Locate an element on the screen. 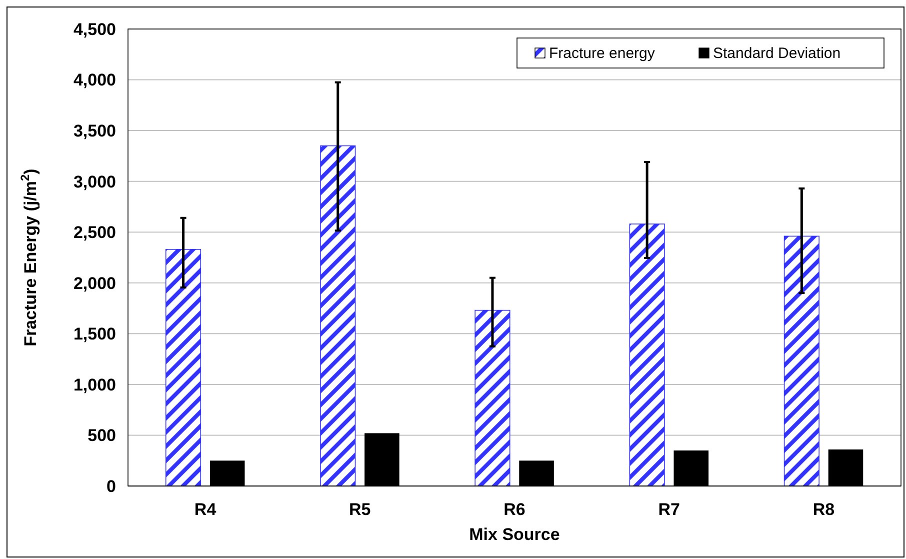 The image size is (906, 559). y-tick-label: 3,500 is located at coordinates (94, 131).